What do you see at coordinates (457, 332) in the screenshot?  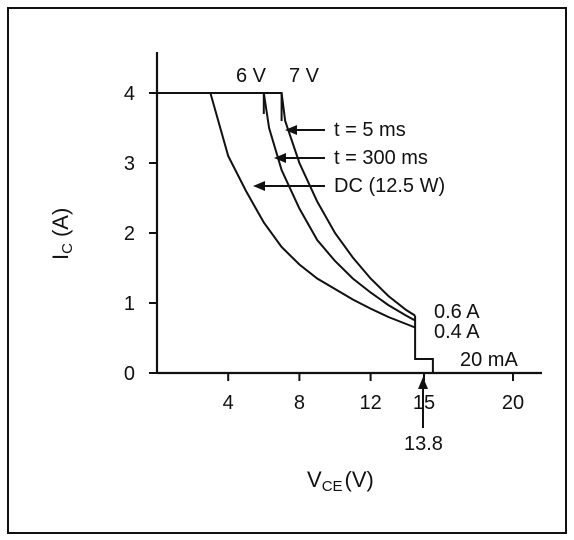 I see `label-0-4a: 0.4 A` at bounding box center [457, 332].